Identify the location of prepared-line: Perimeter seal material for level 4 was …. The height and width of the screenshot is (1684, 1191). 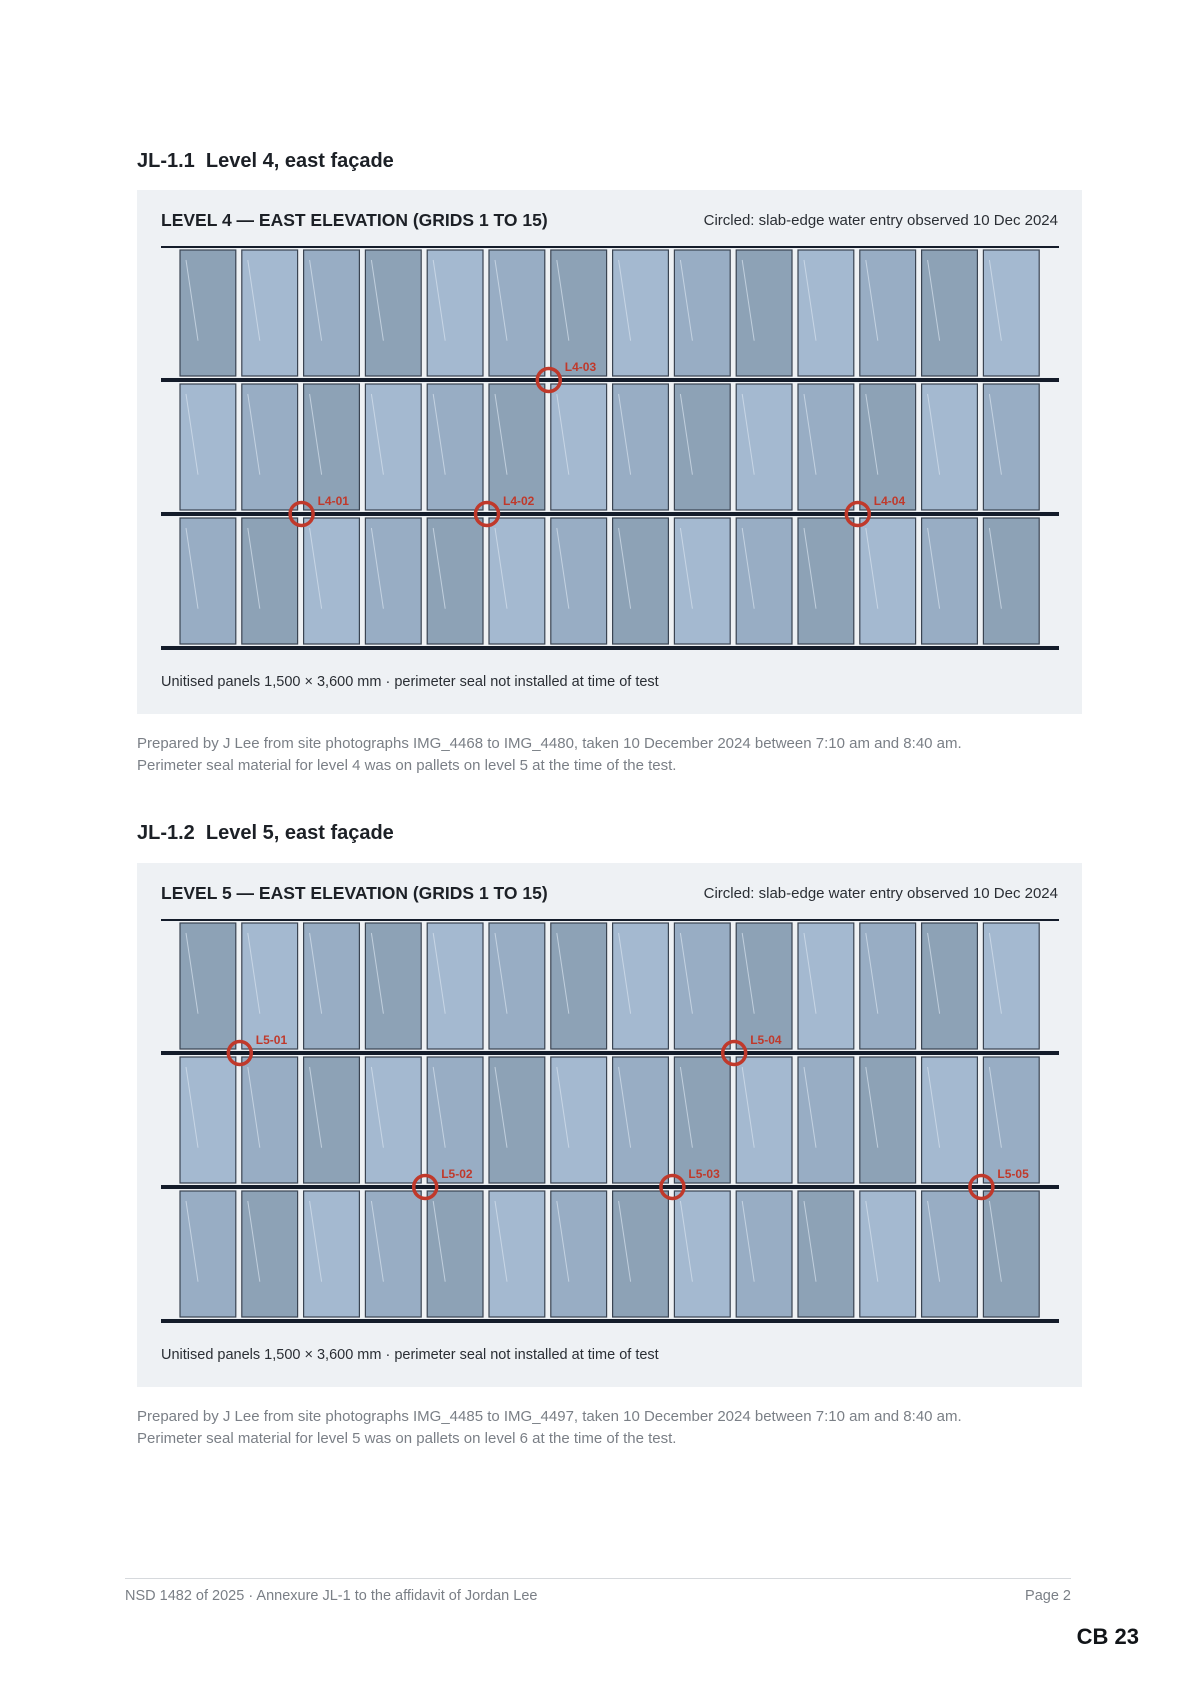
(407, 765).